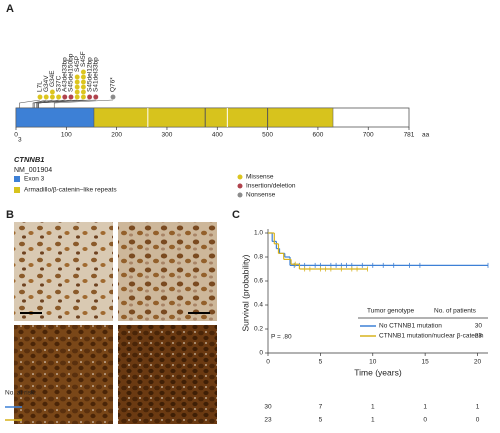  I want to click on mutation-label: G34E, so click(52, 78).